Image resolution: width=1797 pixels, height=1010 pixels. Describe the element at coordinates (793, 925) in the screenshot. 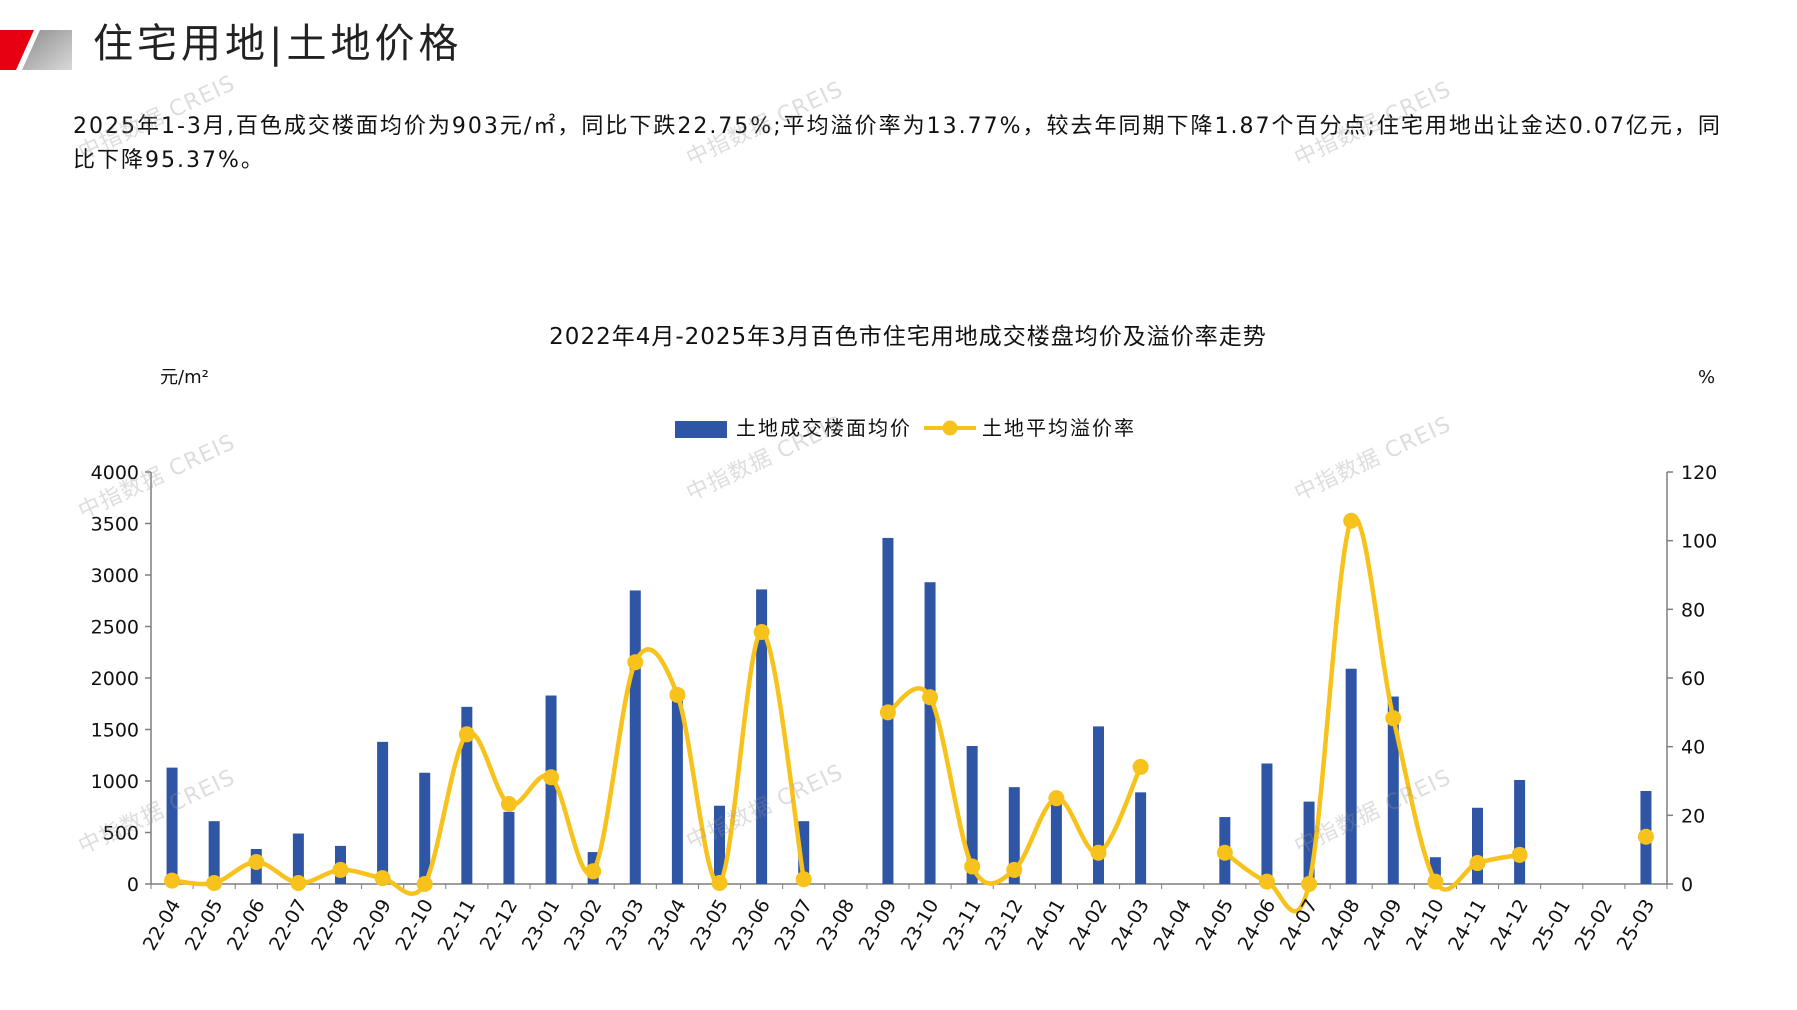

I see `x-tick-label: 23-07` at that location.